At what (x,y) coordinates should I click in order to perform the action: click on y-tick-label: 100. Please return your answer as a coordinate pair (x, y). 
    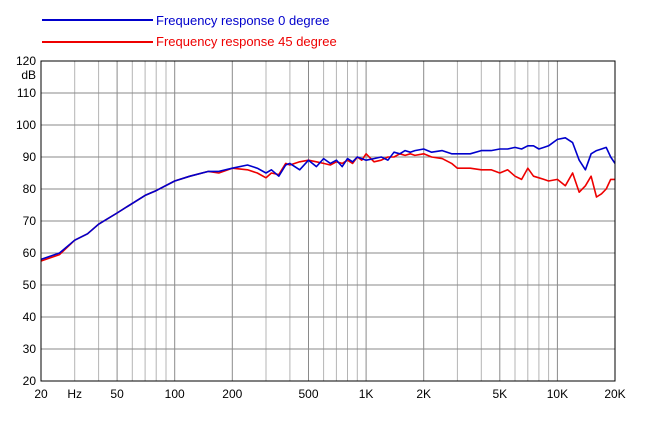
    Looking at the image, I should click on (26, 125).